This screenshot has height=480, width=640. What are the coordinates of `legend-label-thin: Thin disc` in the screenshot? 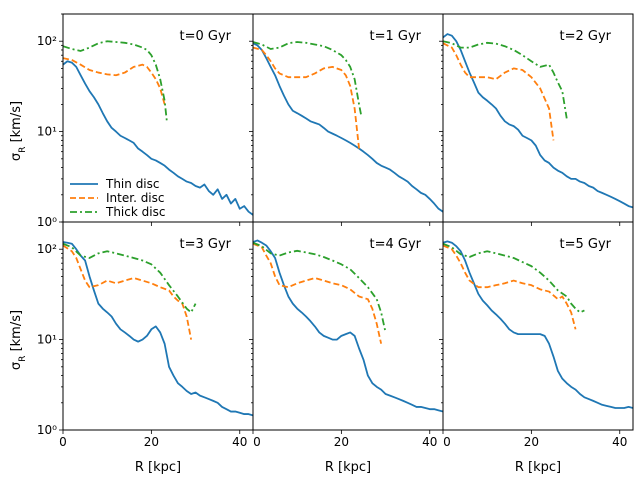 It's located at (132, 184).